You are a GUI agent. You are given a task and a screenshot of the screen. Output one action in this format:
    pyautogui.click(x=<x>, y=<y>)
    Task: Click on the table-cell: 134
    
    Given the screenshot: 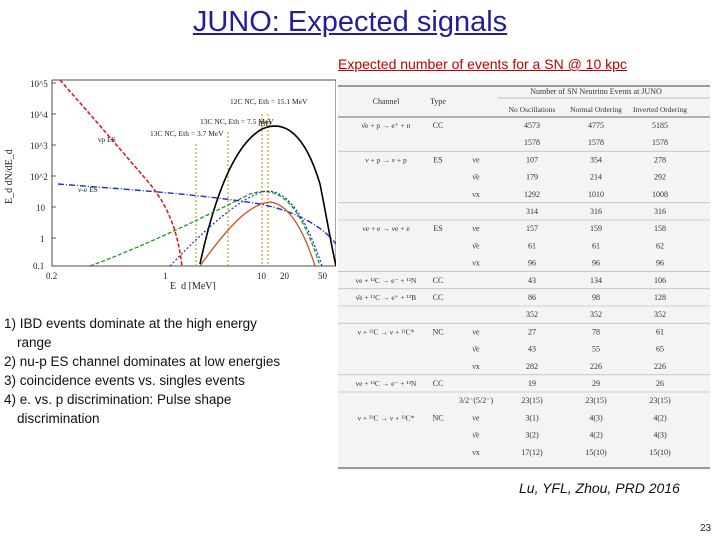 What is the action you would take?
    pyautogui.click(x=596, y=280)
    